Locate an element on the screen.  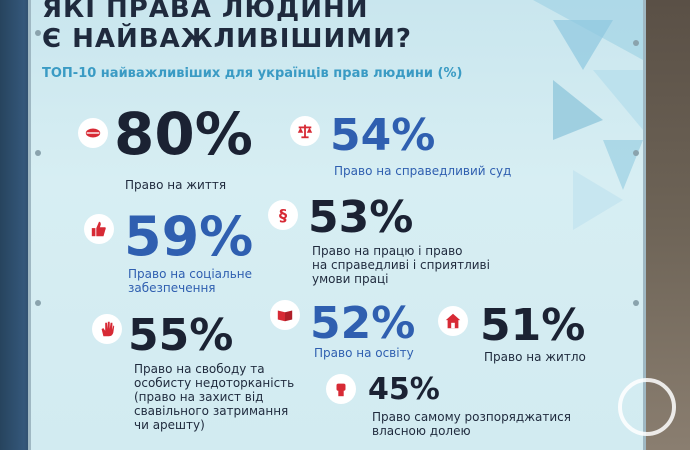
label-life: Право на життя is located at coordinates (176, 185).